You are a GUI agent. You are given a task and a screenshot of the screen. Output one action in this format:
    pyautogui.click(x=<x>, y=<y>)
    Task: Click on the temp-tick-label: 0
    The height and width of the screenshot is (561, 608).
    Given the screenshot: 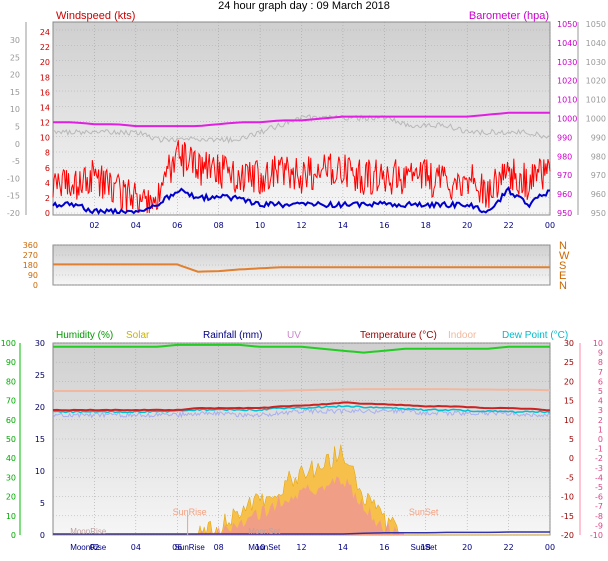 What is the action you would take?
    pyautogui.click(x=571, y=458)
    